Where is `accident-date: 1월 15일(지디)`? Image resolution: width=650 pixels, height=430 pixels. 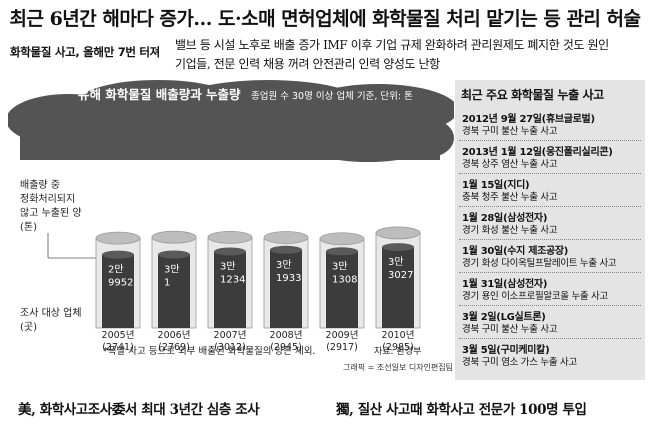 accident-date: 1월 15일(지디) is located at coordinates (496, 185).